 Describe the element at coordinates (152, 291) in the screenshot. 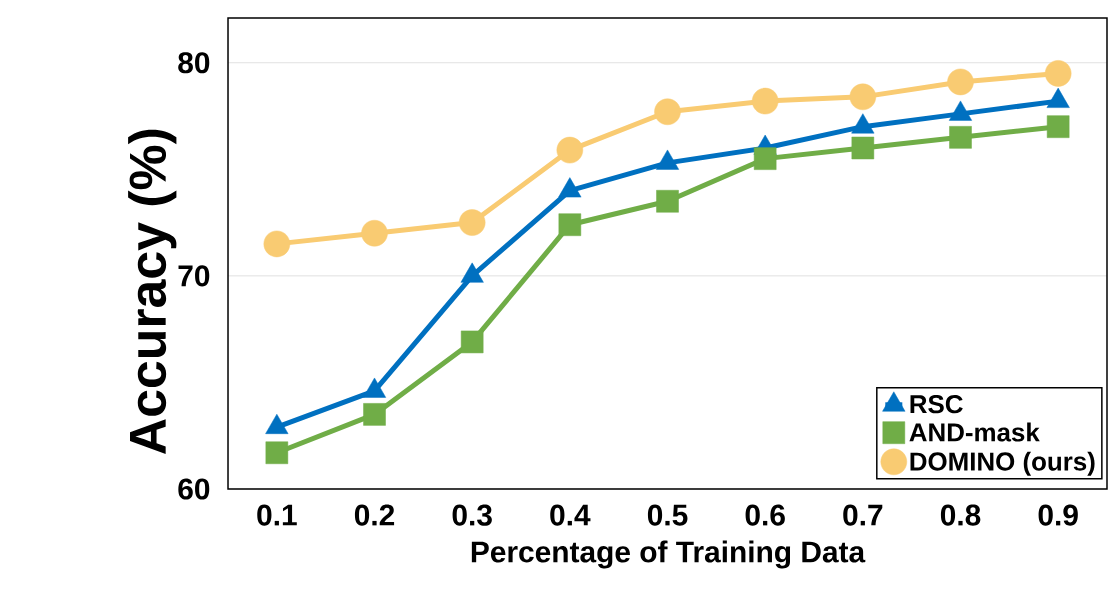

I see `y-axis-title: Accuracy (%)` at that location.